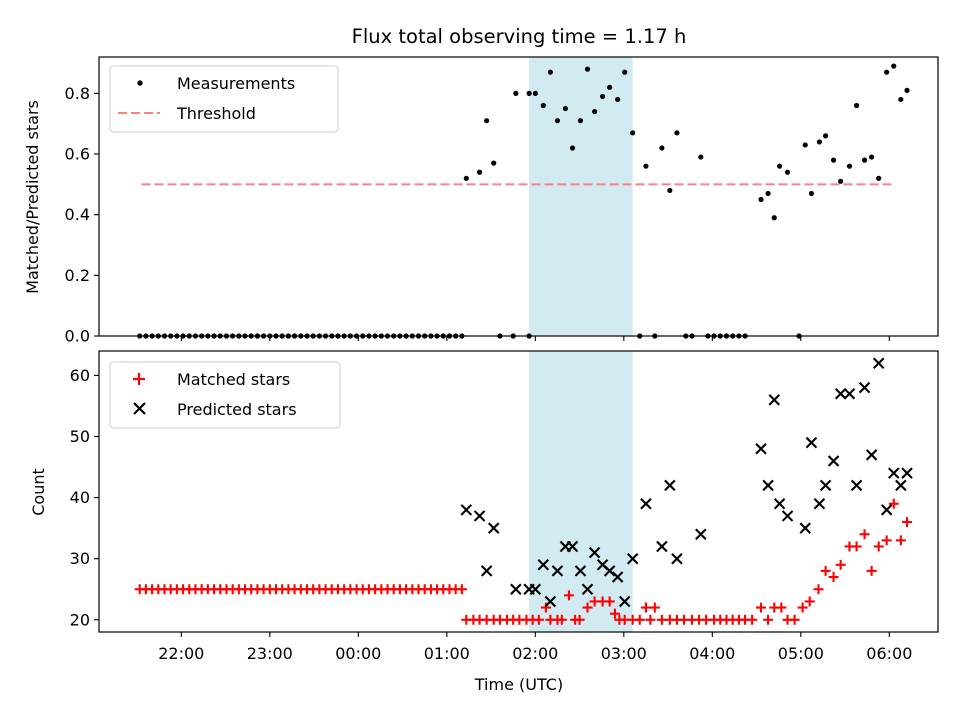 The height and width of the screenshot is (720, 960). What do you see at coordinates (139, 379) in the screenshot?
I see `legend-marker-matched` at bounding box center [139, 379].